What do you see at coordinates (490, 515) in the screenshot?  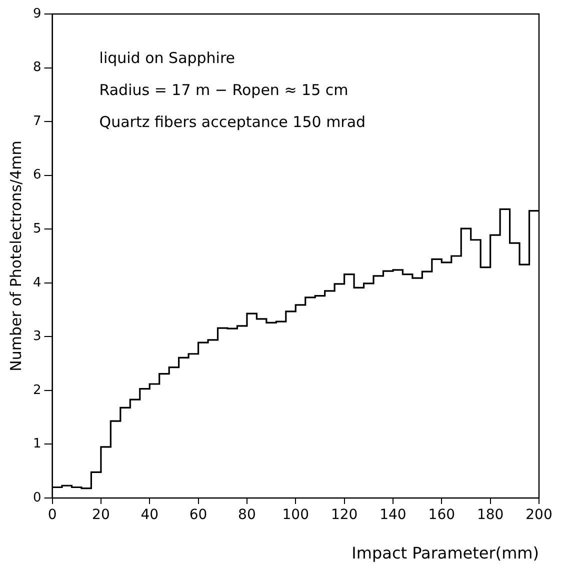 I see `x-tick-label: 180` at bounding box center [490, 515].